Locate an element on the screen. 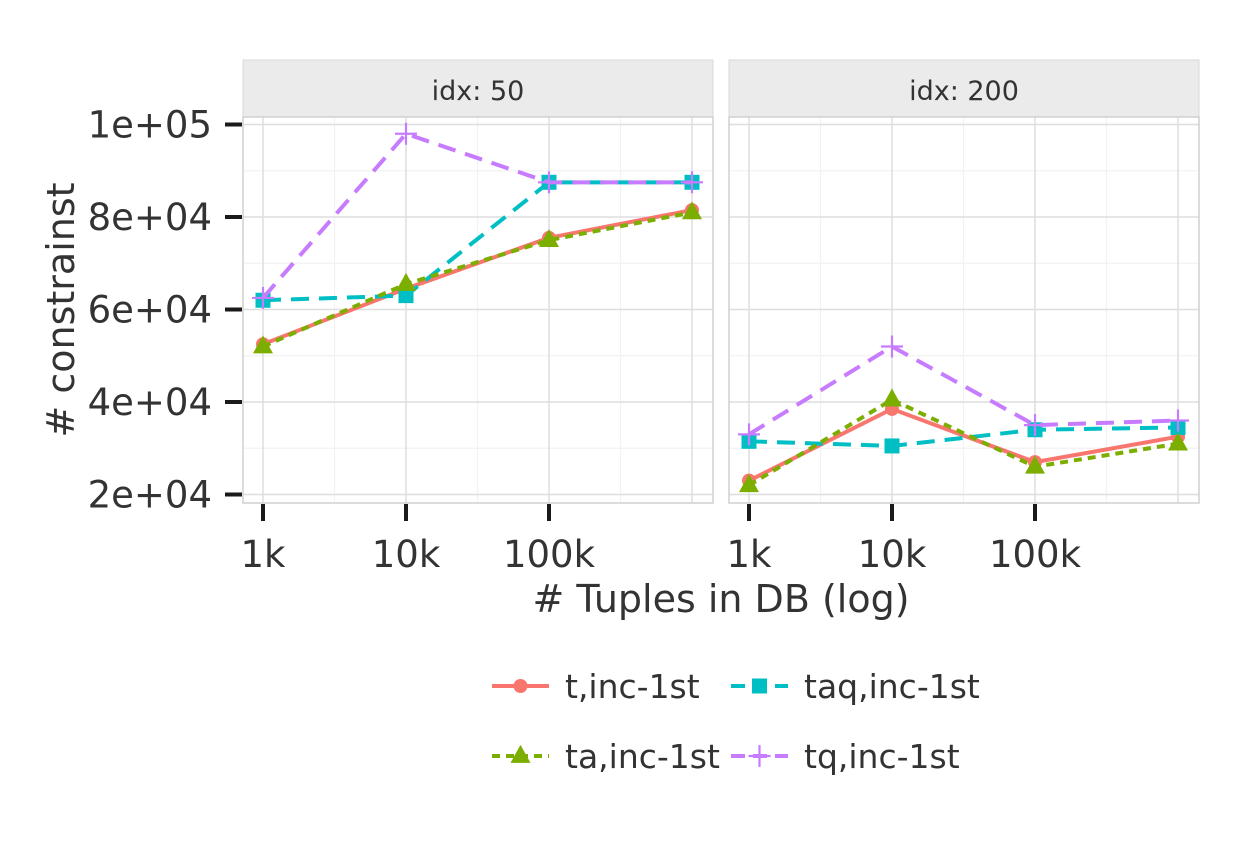  legend-item: taq,inc-1st is located at coordinates (855, 686).